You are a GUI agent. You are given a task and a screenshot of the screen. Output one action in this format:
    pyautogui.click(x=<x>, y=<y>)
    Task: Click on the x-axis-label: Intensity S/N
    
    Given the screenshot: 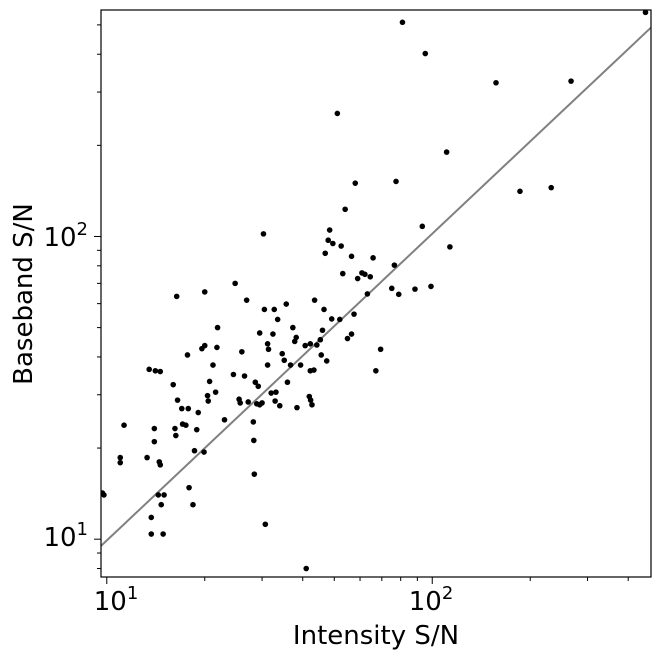 What is the action you would take?
    pyautogui.click(x=376, y=636)
    